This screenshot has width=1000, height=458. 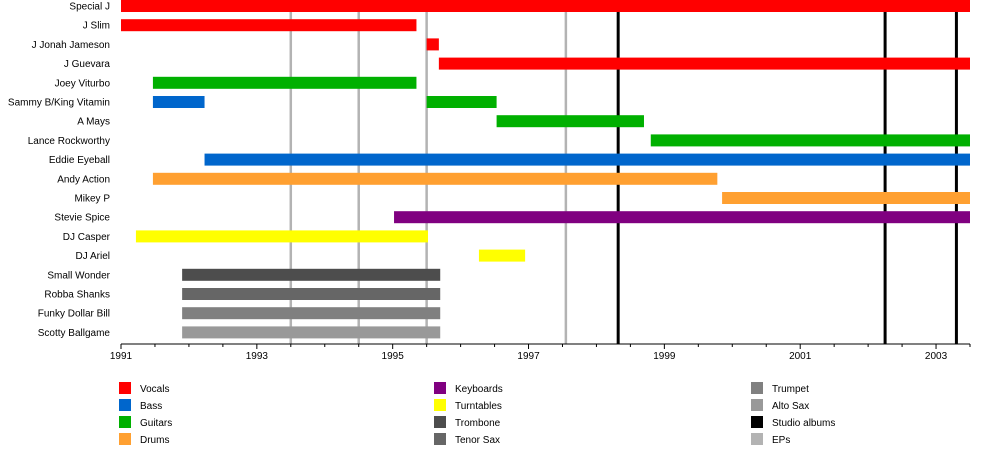 I want to click on member-label: DJ Casper, so click(x=87, y=237).